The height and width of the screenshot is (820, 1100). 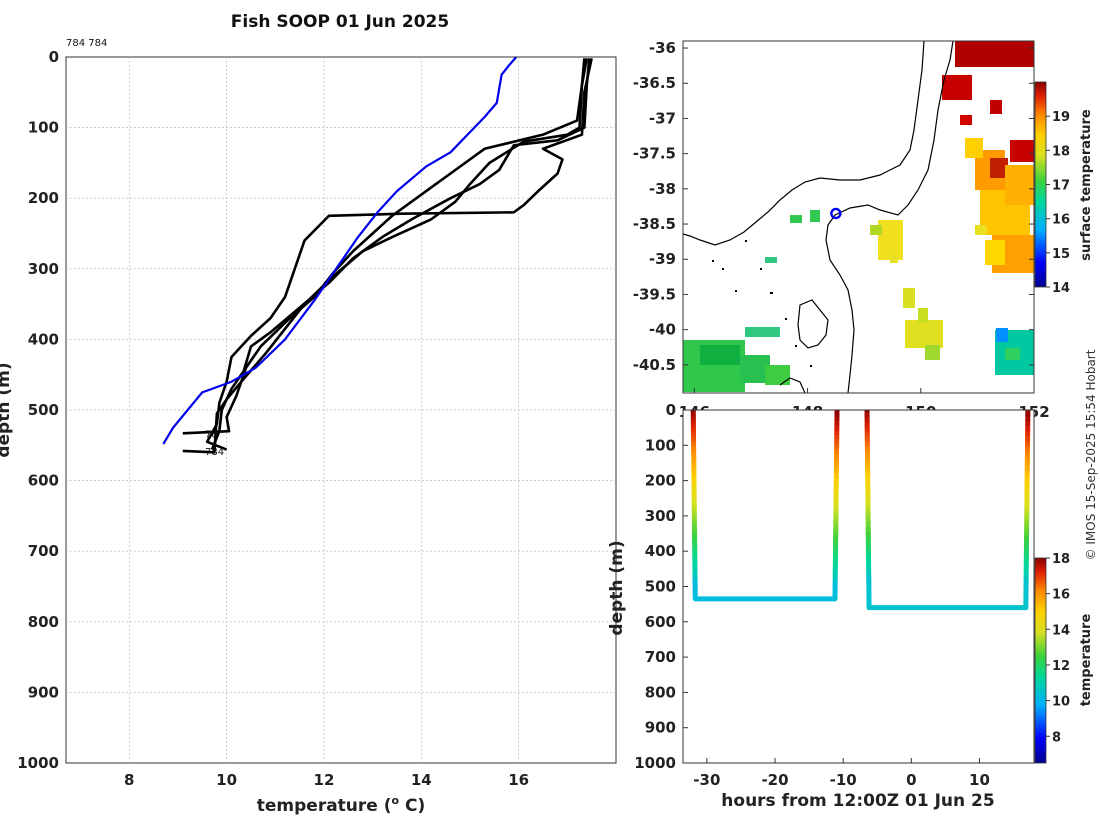 I want to click on depth-time-casts, so click(x=860, y=510).